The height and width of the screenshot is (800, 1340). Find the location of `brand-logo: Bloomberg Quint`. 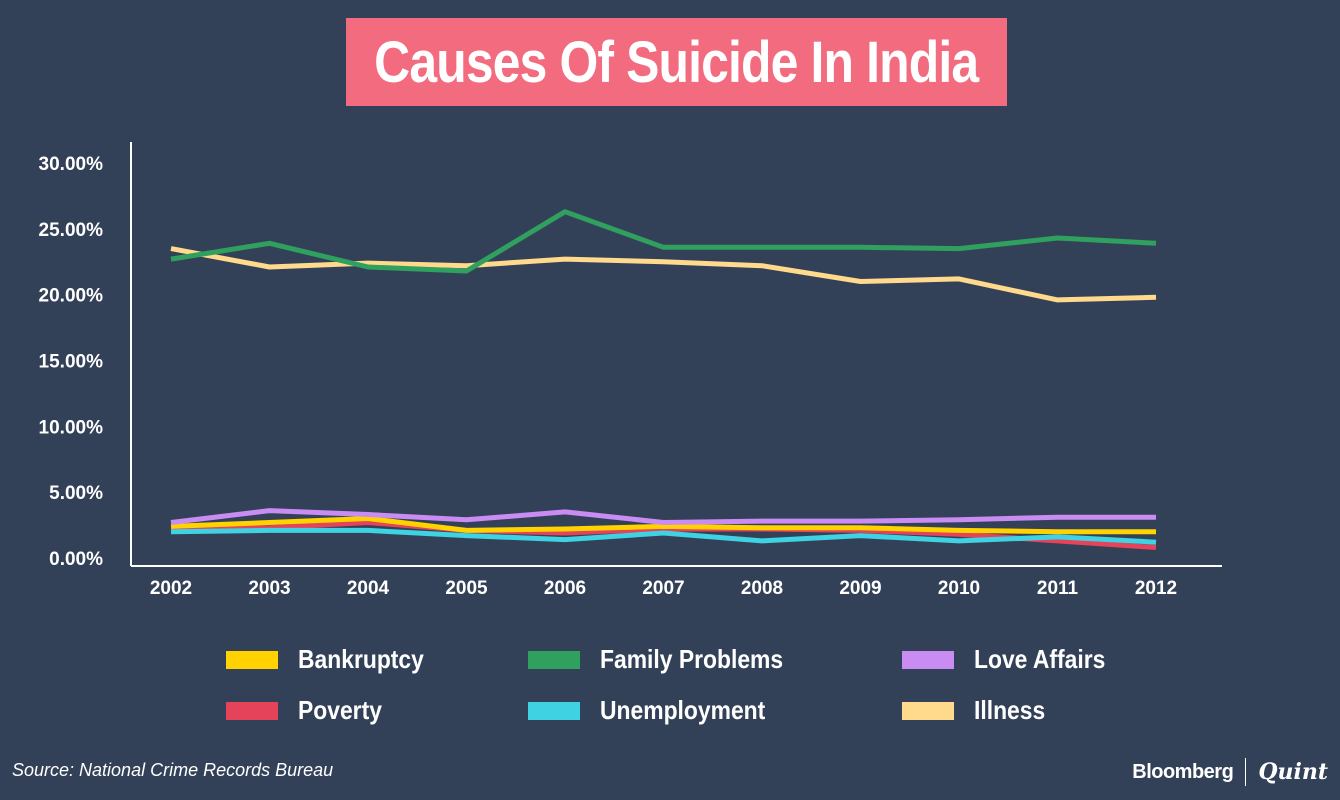

brand-logo: Bloomberg Quint is located at coordinates (1230, 772).